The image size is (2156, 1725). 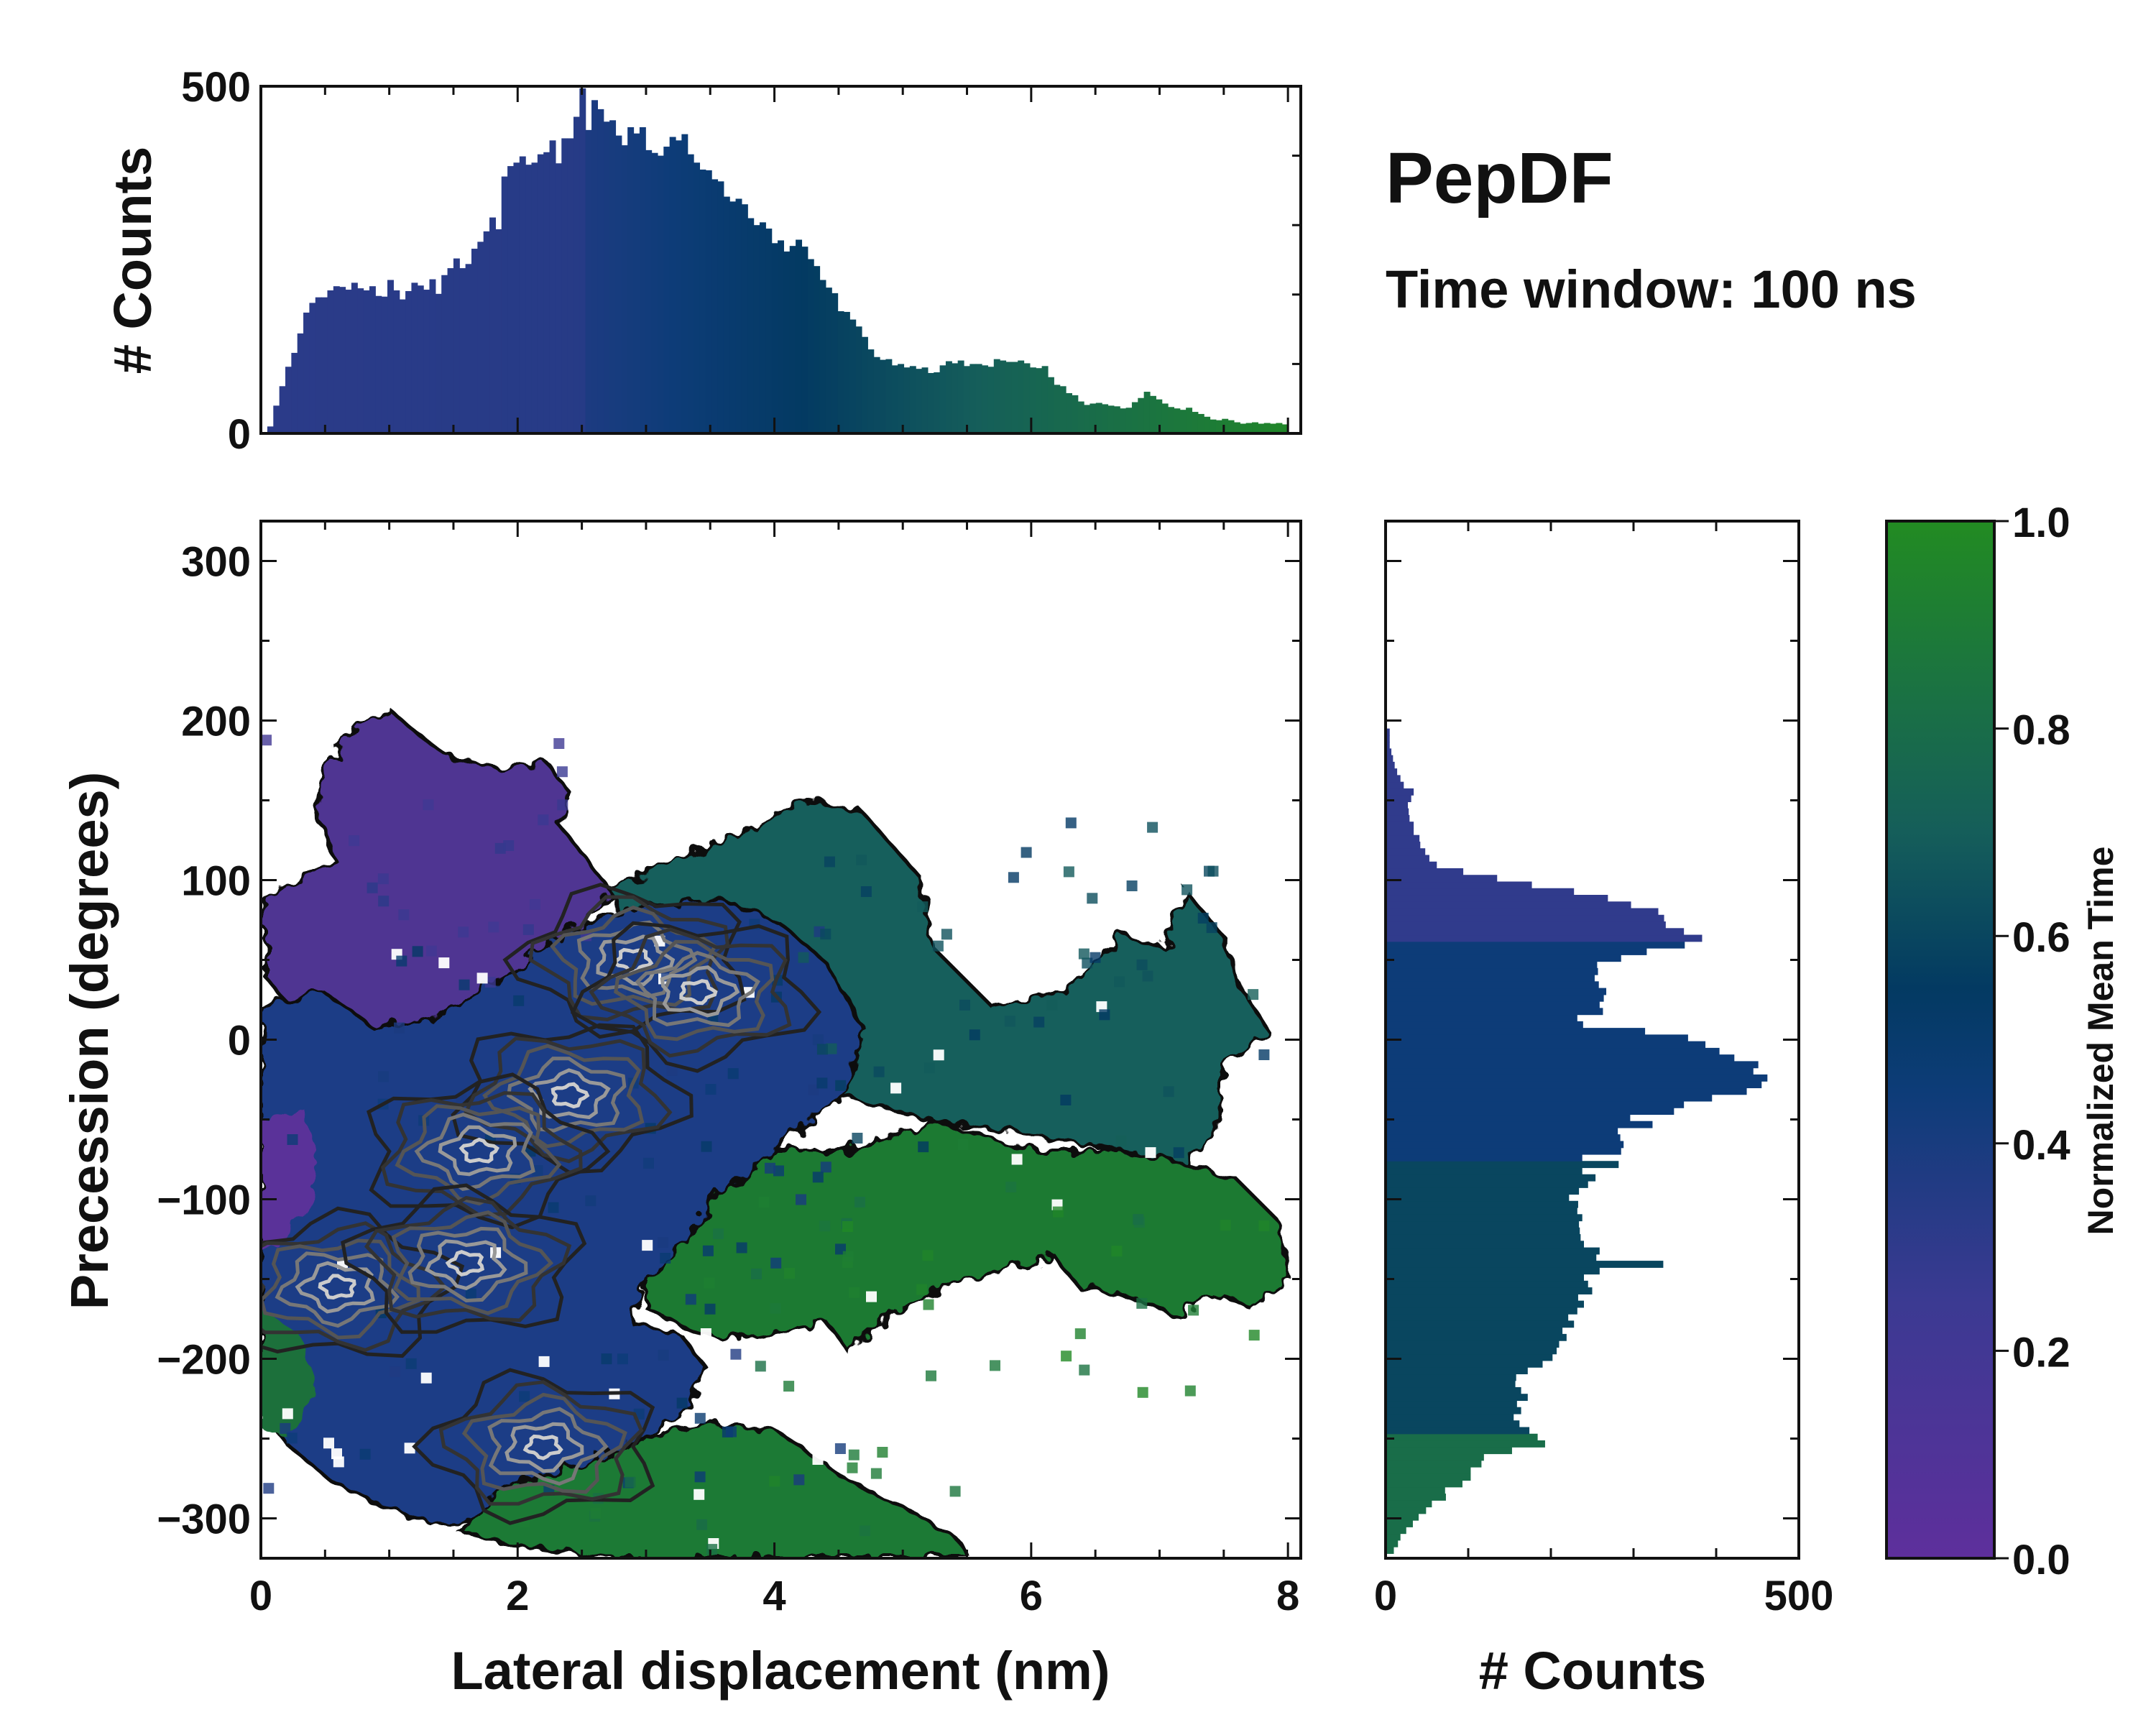 What do you see at coordinates (774, 1596) in the screenshot?
I see `main-xtick-label: 4` at bounding box center [774, 1596].